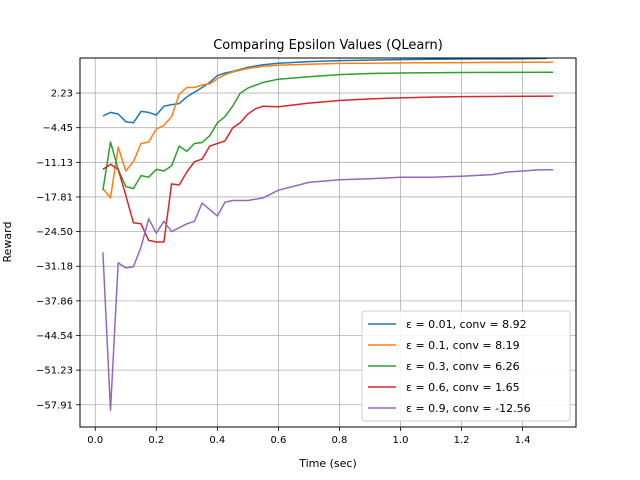 The width and height of the screenshot is (640, 480). What do you see at coordinates (401, 440) in the screenshot?
I see `x-tick-label: 1.0` at bounding box center [401, 440].